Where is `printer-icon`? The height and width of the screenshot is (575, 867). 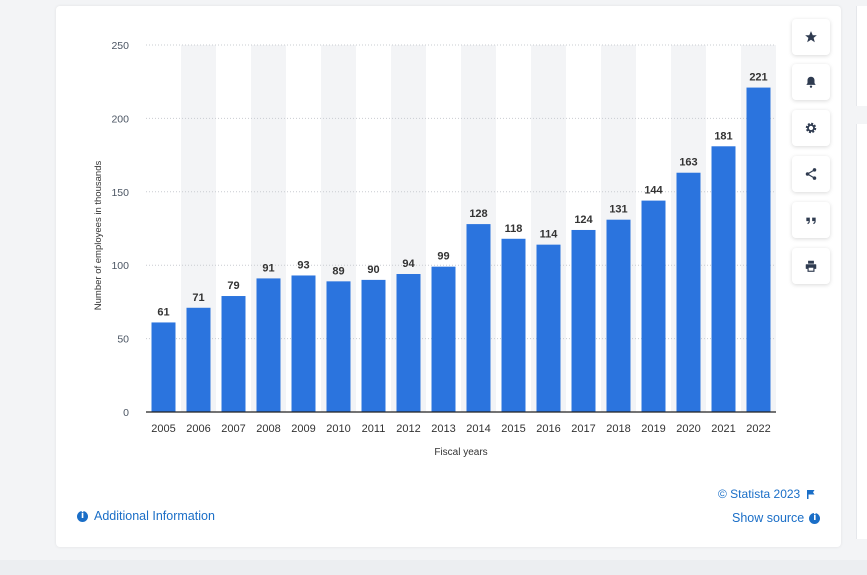 printer-icon is located at coordinates (811, 266).